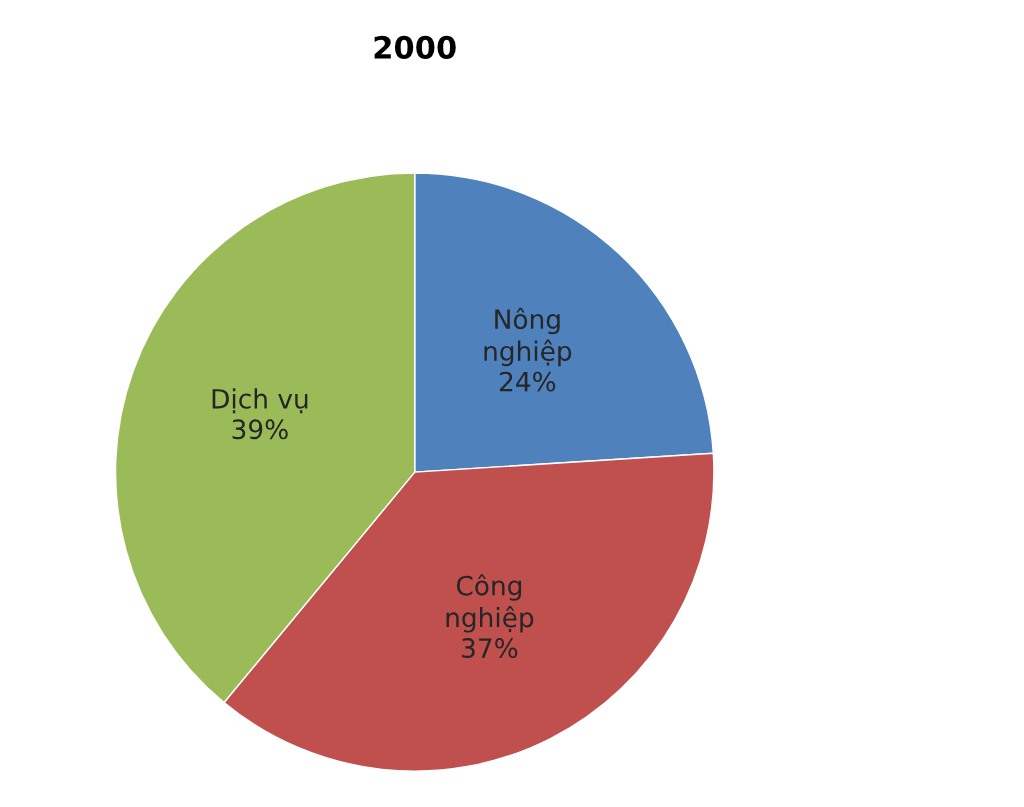 The height and width of the screenshot is (807, 1024). I want to click on slice-label: Nông nghiệp, so click(528, 337).